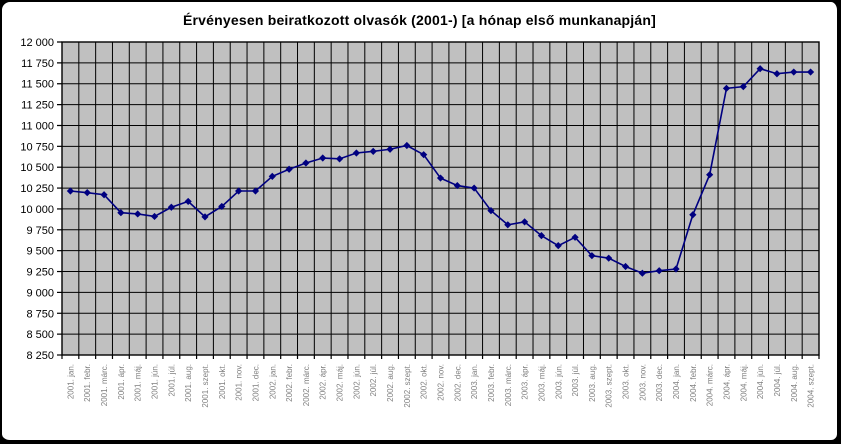  Describe the element at coordinates (407, 386) in the screenshot. I see `x-axis-tick-label: 2002. szept.` at that location.